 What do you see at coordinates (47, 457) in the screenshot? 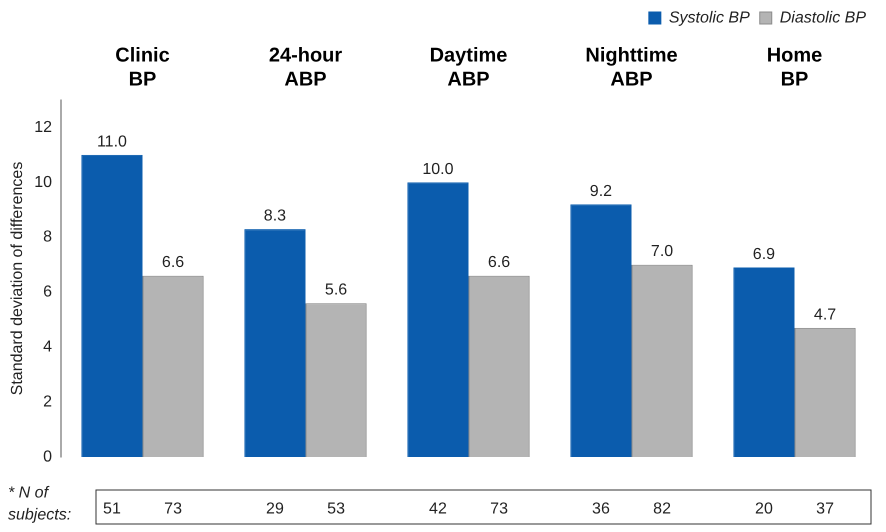
I see `y-tick-label: 0` at bounding box center [47, 457].